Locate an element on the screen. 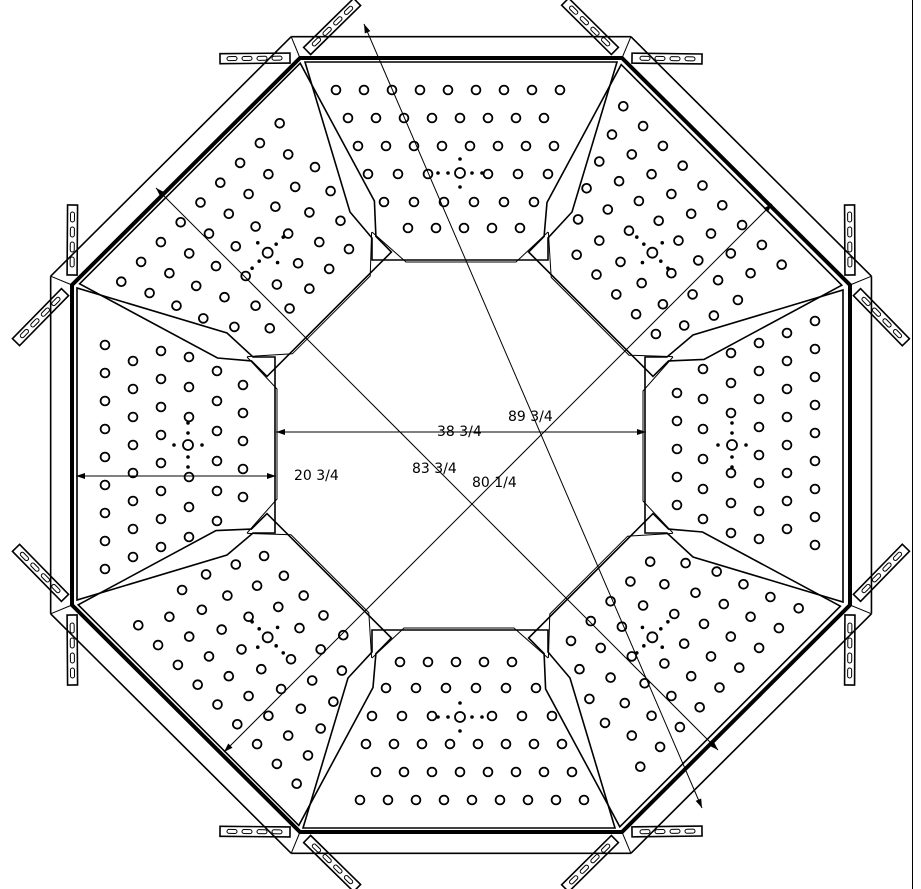 The image size is (921, 889). bracket-6-a is located at coordinates (72, 650).